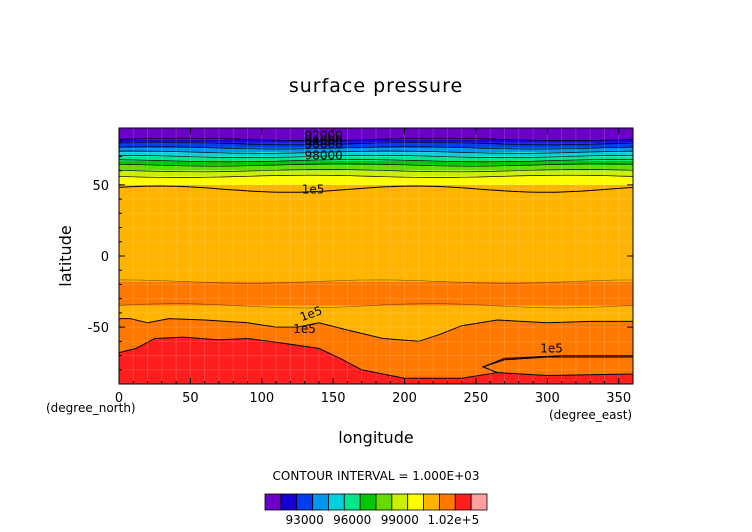 This screenshot has height=532, width=752. What do you see at coordinates (476, 398) in the screenshot?
I see `x-tick-label: 250` at bounding box center [476, 398].